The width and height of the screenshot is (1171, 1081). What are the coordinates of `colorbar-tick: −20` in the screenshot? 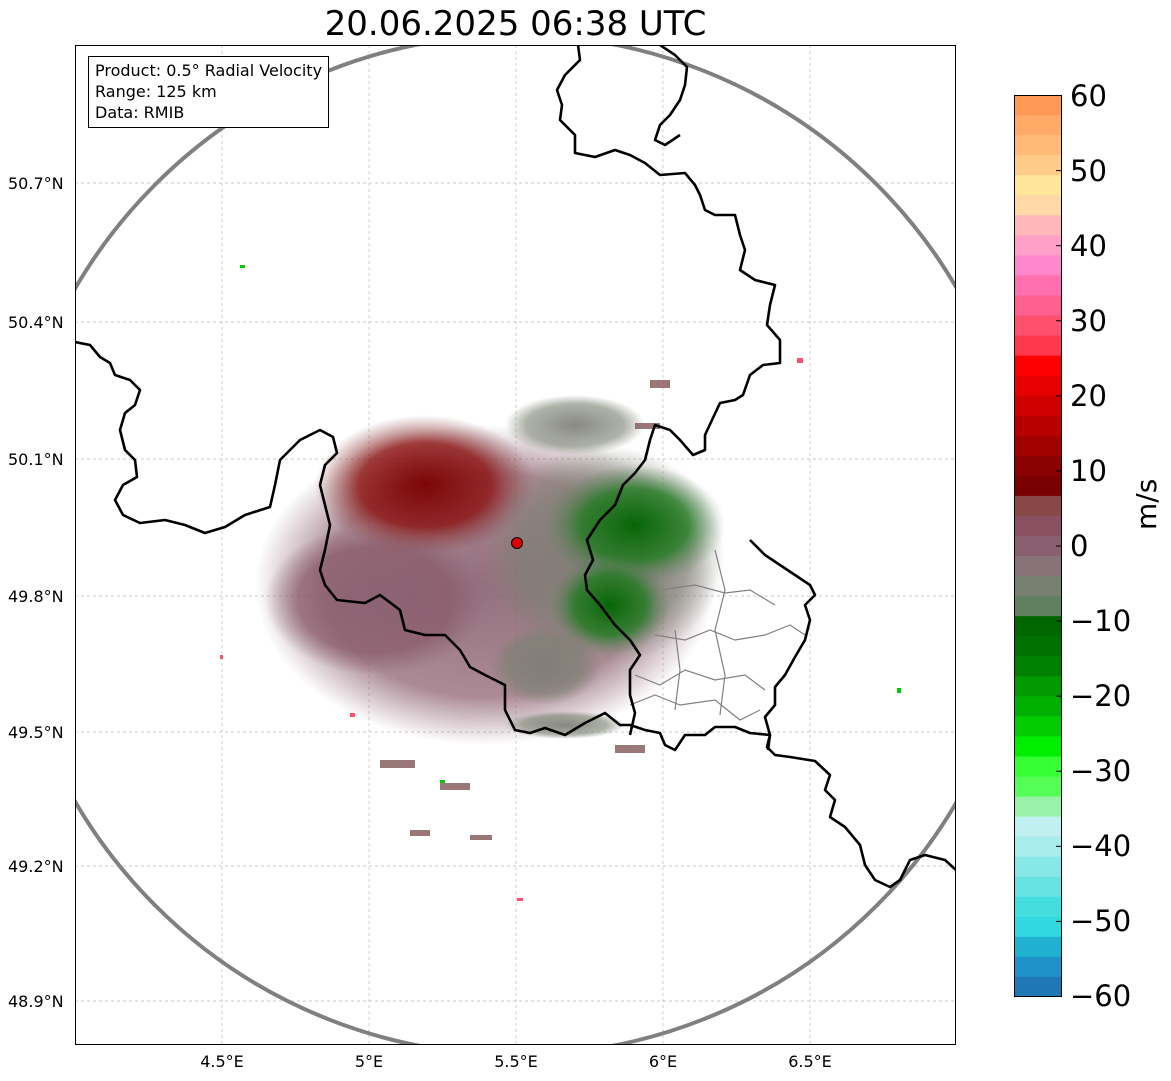 It's located at (1101, 696).